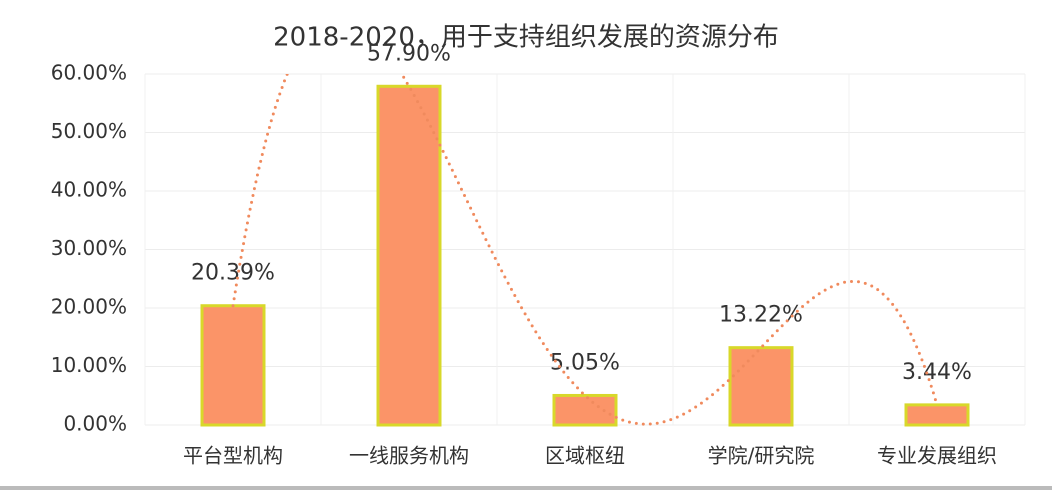  What do you see at coordinates (89, 131) in the screenshot?
I see `y-tick-label: 50.00%` at bounding box center [89, 131].